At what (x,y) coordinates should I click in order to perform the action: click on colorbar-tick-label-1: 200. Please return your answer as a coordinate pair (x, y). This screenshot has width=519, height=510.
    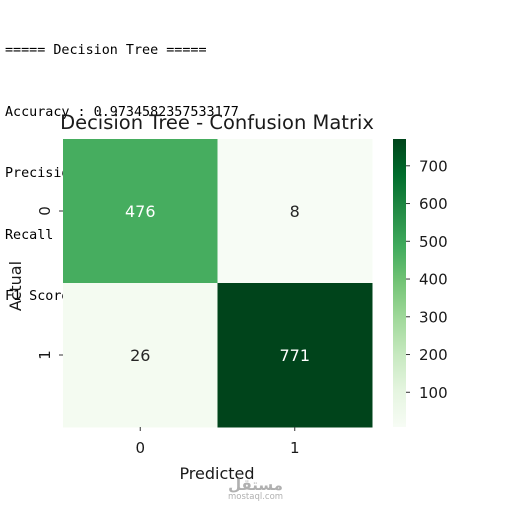
    Looking at the image, I should click on (433, 355).